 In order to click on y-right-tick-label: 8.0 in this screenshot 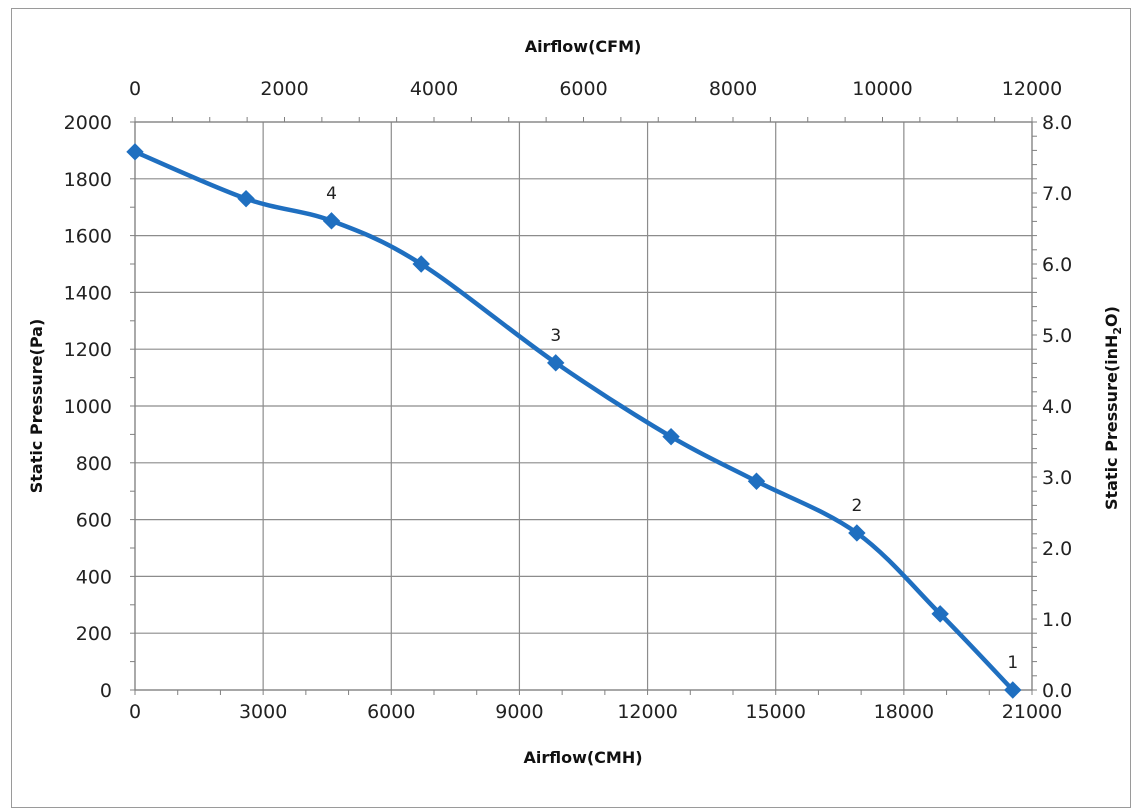, I will do `click(1057, 123)`.